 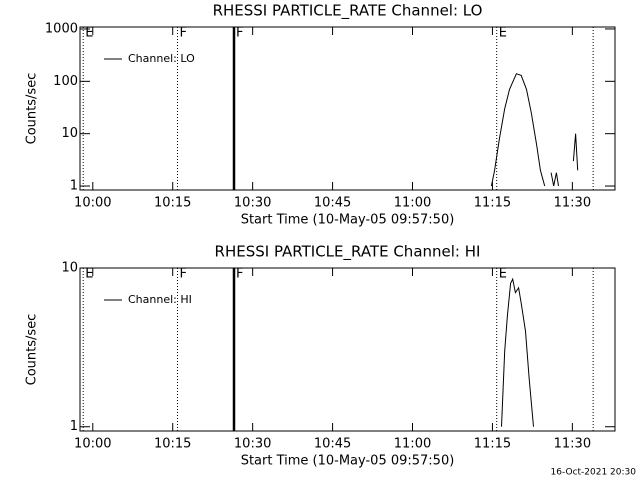 I want to click on y-tick-label: 100, so click(x=65, y=81).